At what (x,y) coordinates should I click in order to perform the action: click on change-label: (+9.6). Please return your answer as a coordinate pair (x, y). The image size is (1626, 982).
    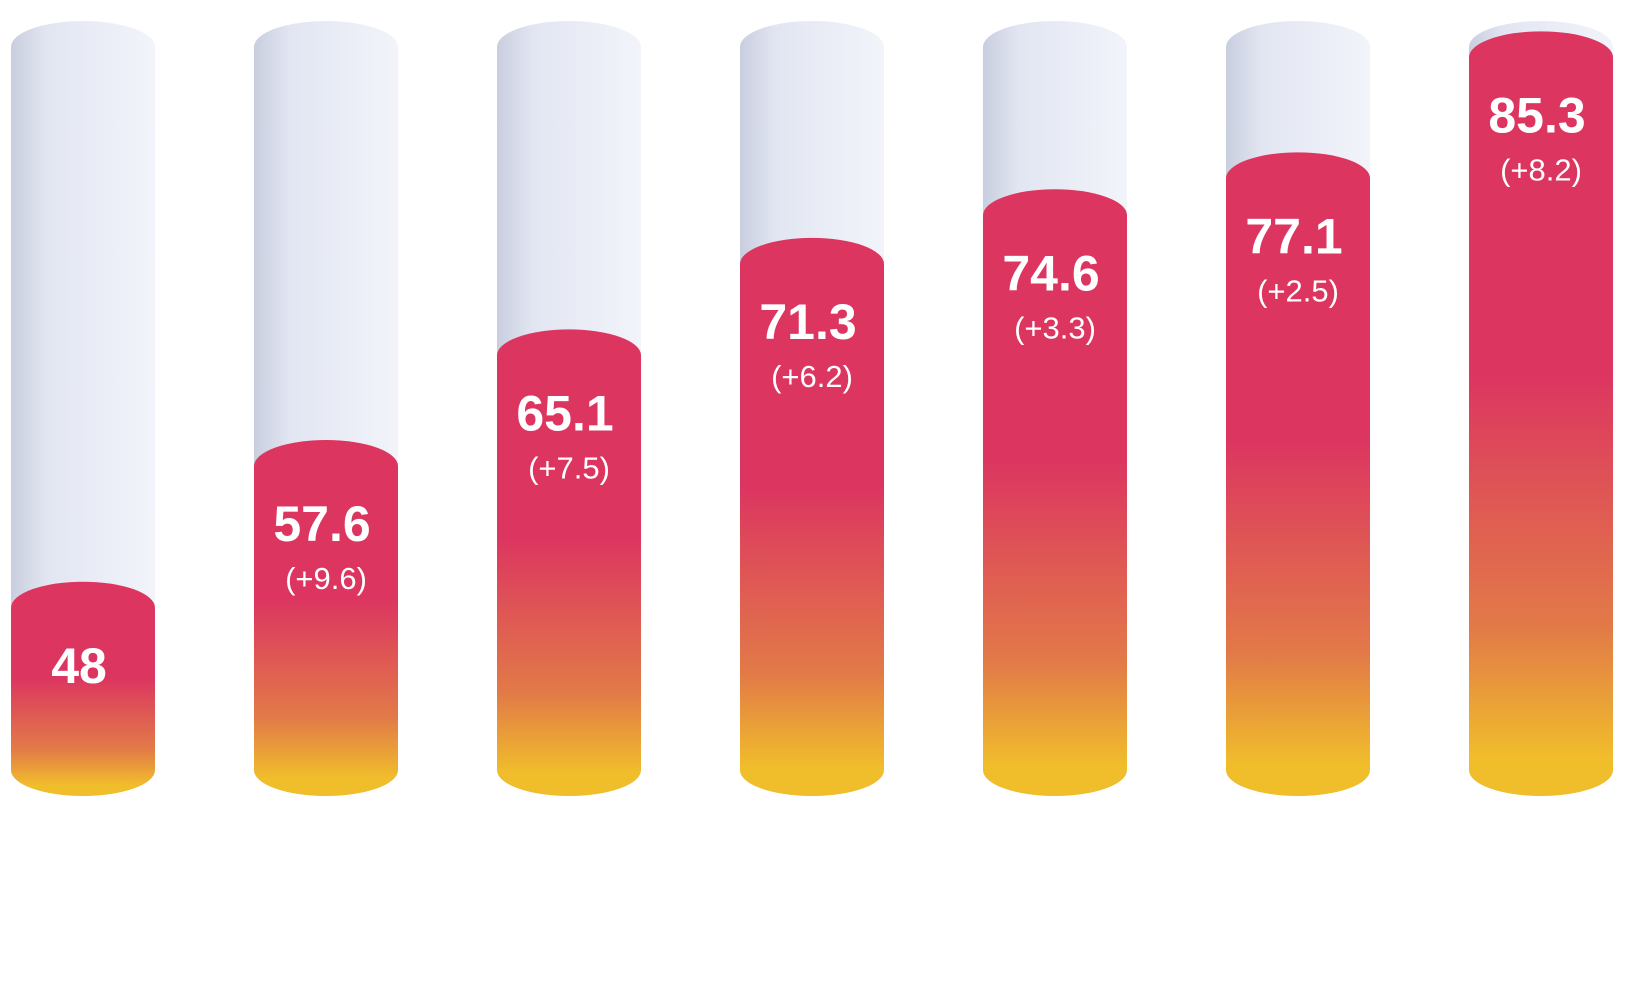
    Looking at the image, I should click on (326, 578).